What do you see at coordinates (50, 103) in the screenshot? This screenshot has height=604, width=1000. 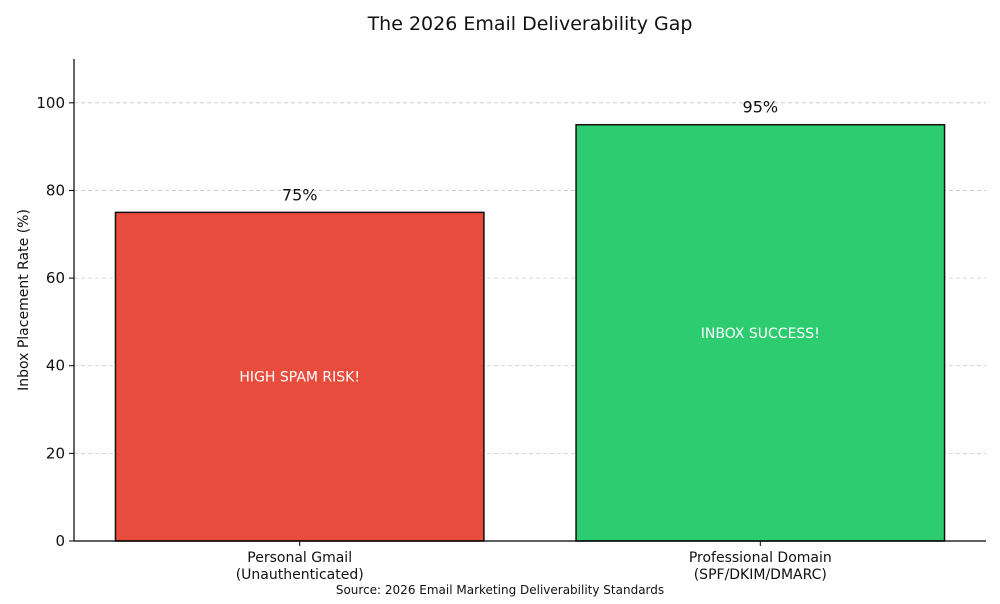 I see `y-tick-label: 100` at bounding box center [50, 103].